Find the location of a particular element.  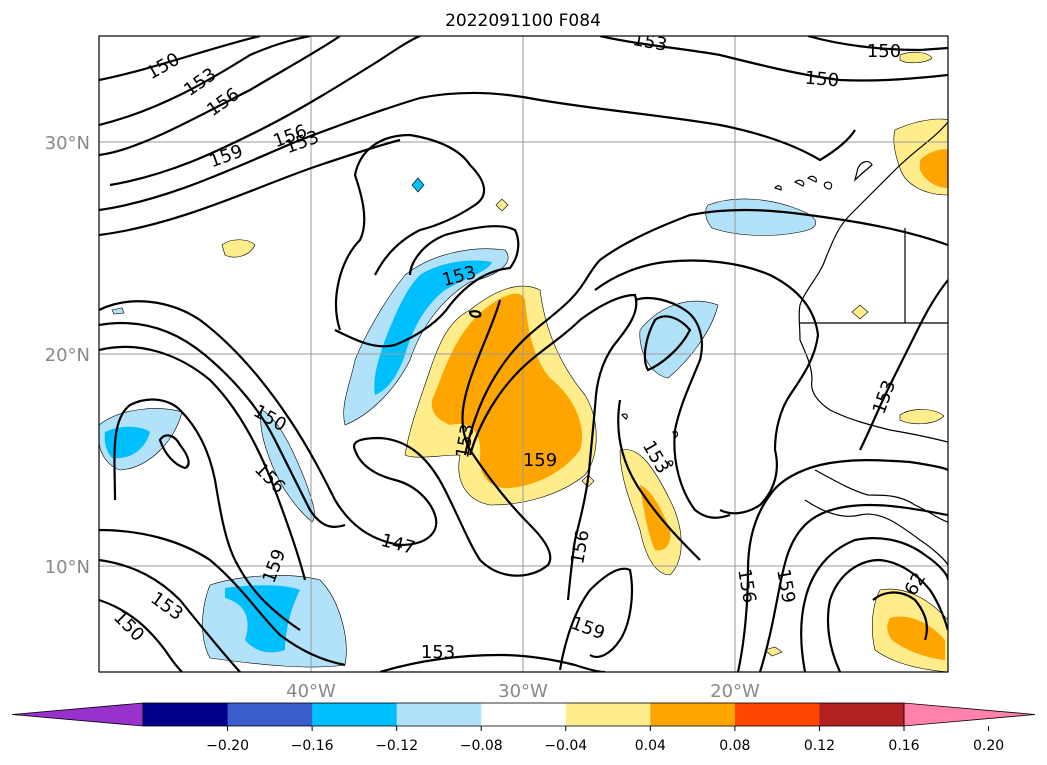

colorbar-tick-label: −0.04 is located at coordinates (565, 746).